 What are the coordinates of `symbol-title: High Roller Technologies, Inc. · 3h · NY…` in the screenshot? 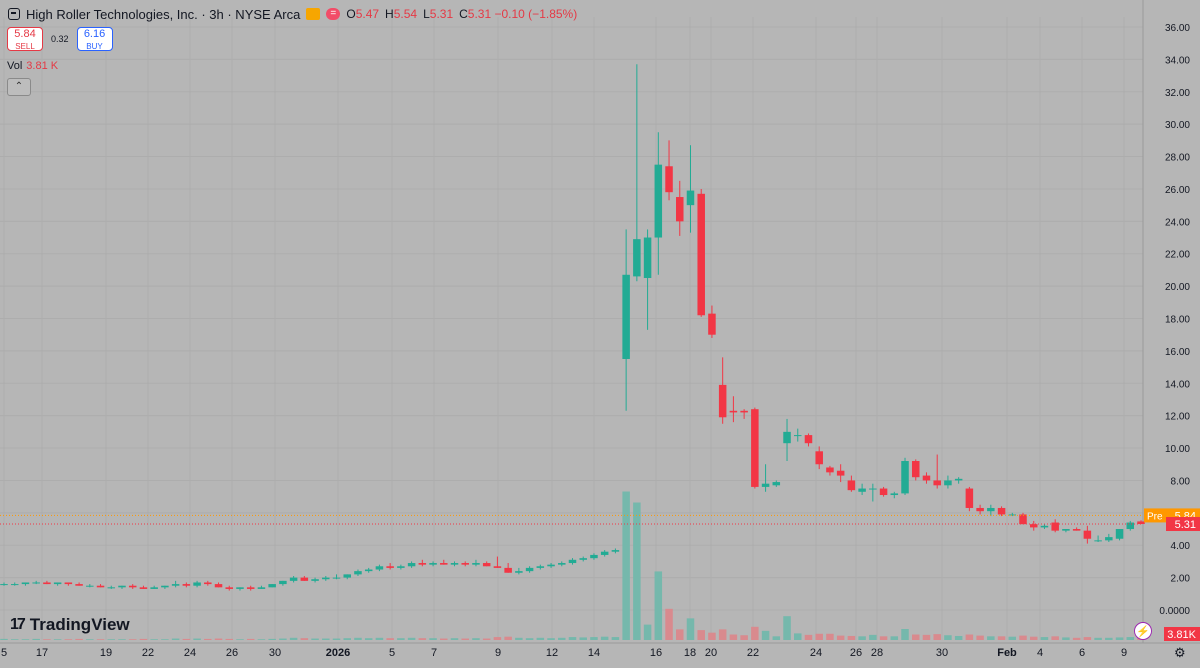 It's located at (163, 14).